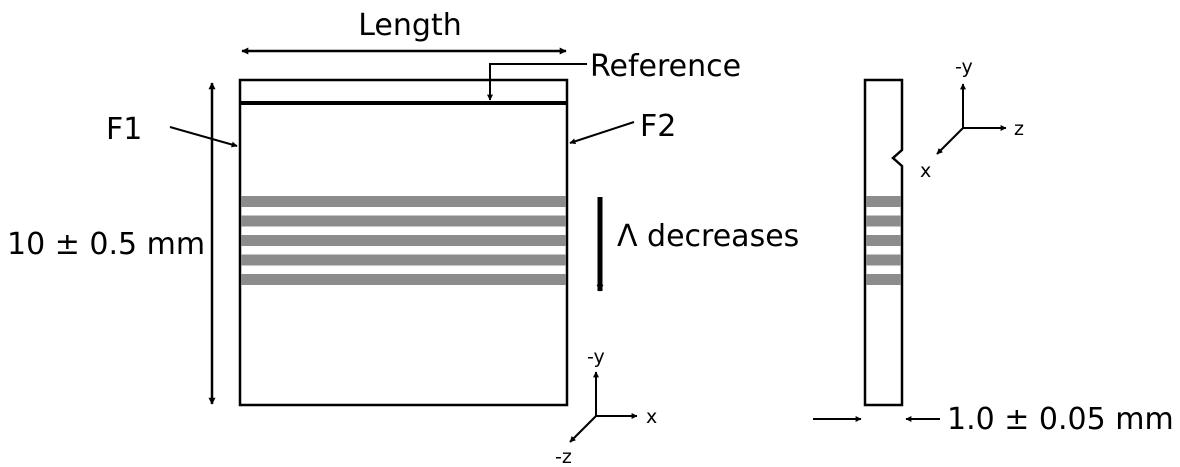  I want to click on sample-side-outline, so click(883, 242).